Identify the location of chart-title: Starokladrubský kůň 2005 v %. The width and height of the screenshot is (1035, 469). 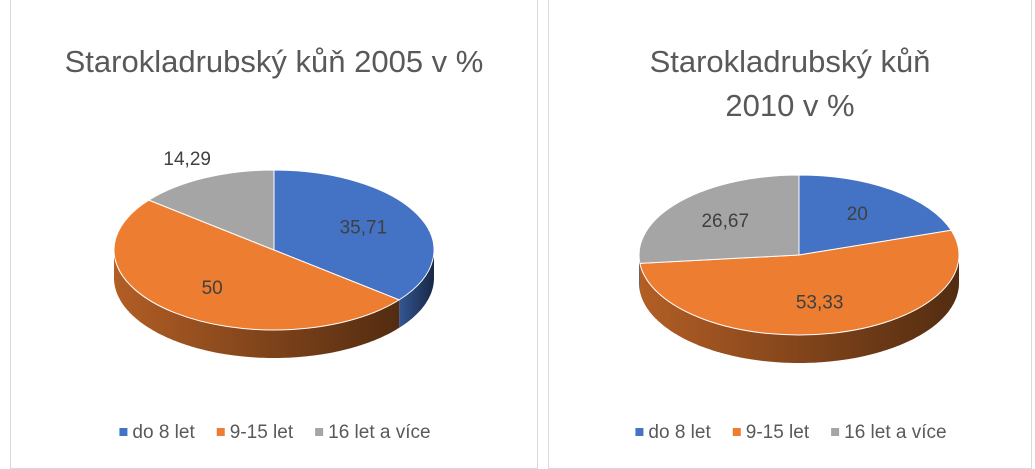
(274, 61).